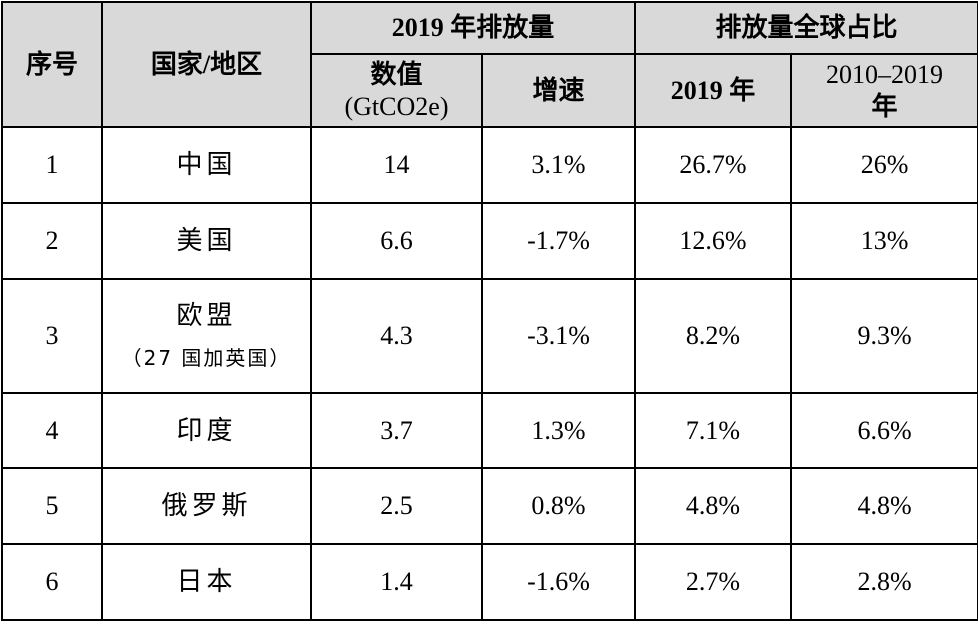 Image resolution: width=978 pixels, height=635 pixels. Describe the element at coordinates (52, 241) in the screenshot. I see `cell-index: 2` at that location.